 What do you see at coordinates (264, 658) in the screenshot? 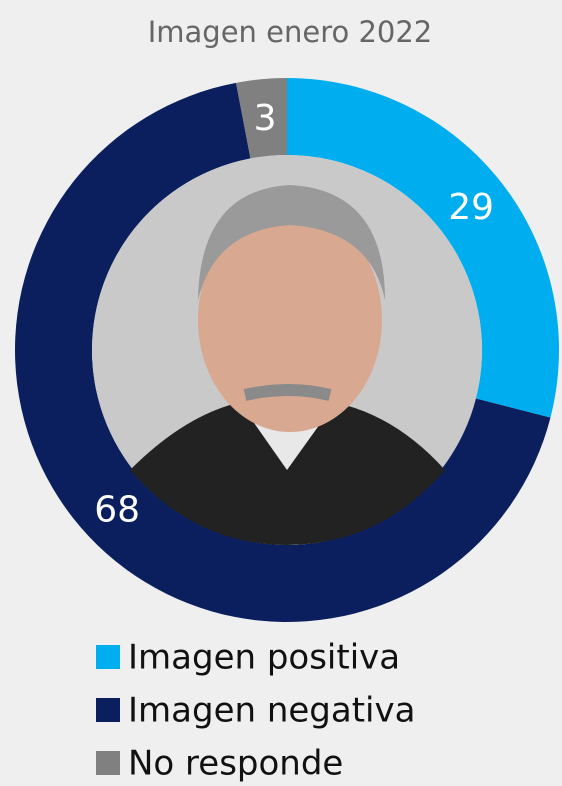
I see `legend-label: Imagen positiva` at bounding box center [264, 658].